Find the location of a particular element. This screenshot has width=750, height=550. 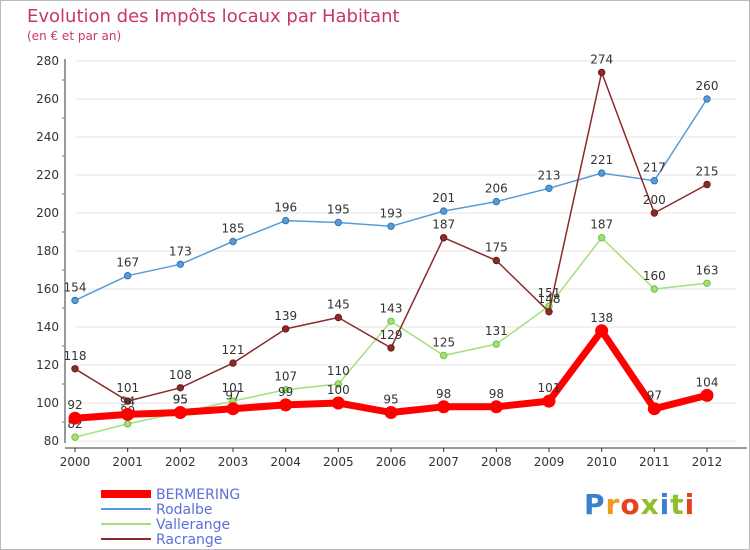

data-label-rodalbe: 196 is located at coordinates (285, 208).